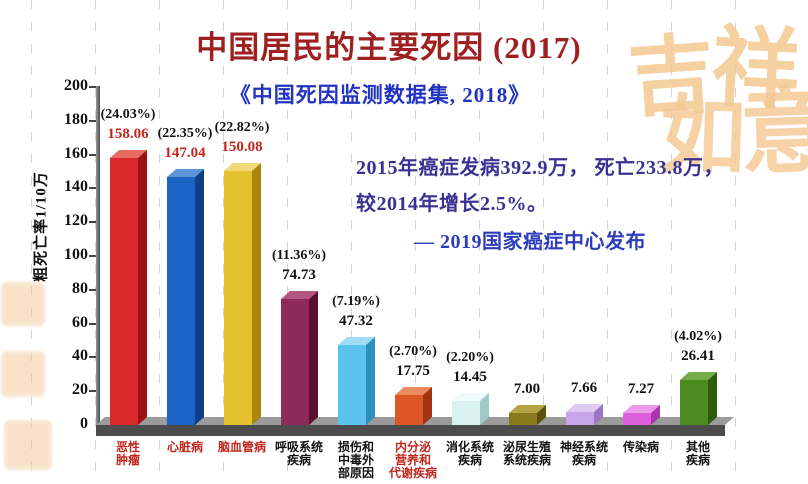 The image size is (808, 484). Describe the element at coordinates (530, 242) in the screenshot. I see `annotation-source: — 2019国家癌症中心发布` at that location.